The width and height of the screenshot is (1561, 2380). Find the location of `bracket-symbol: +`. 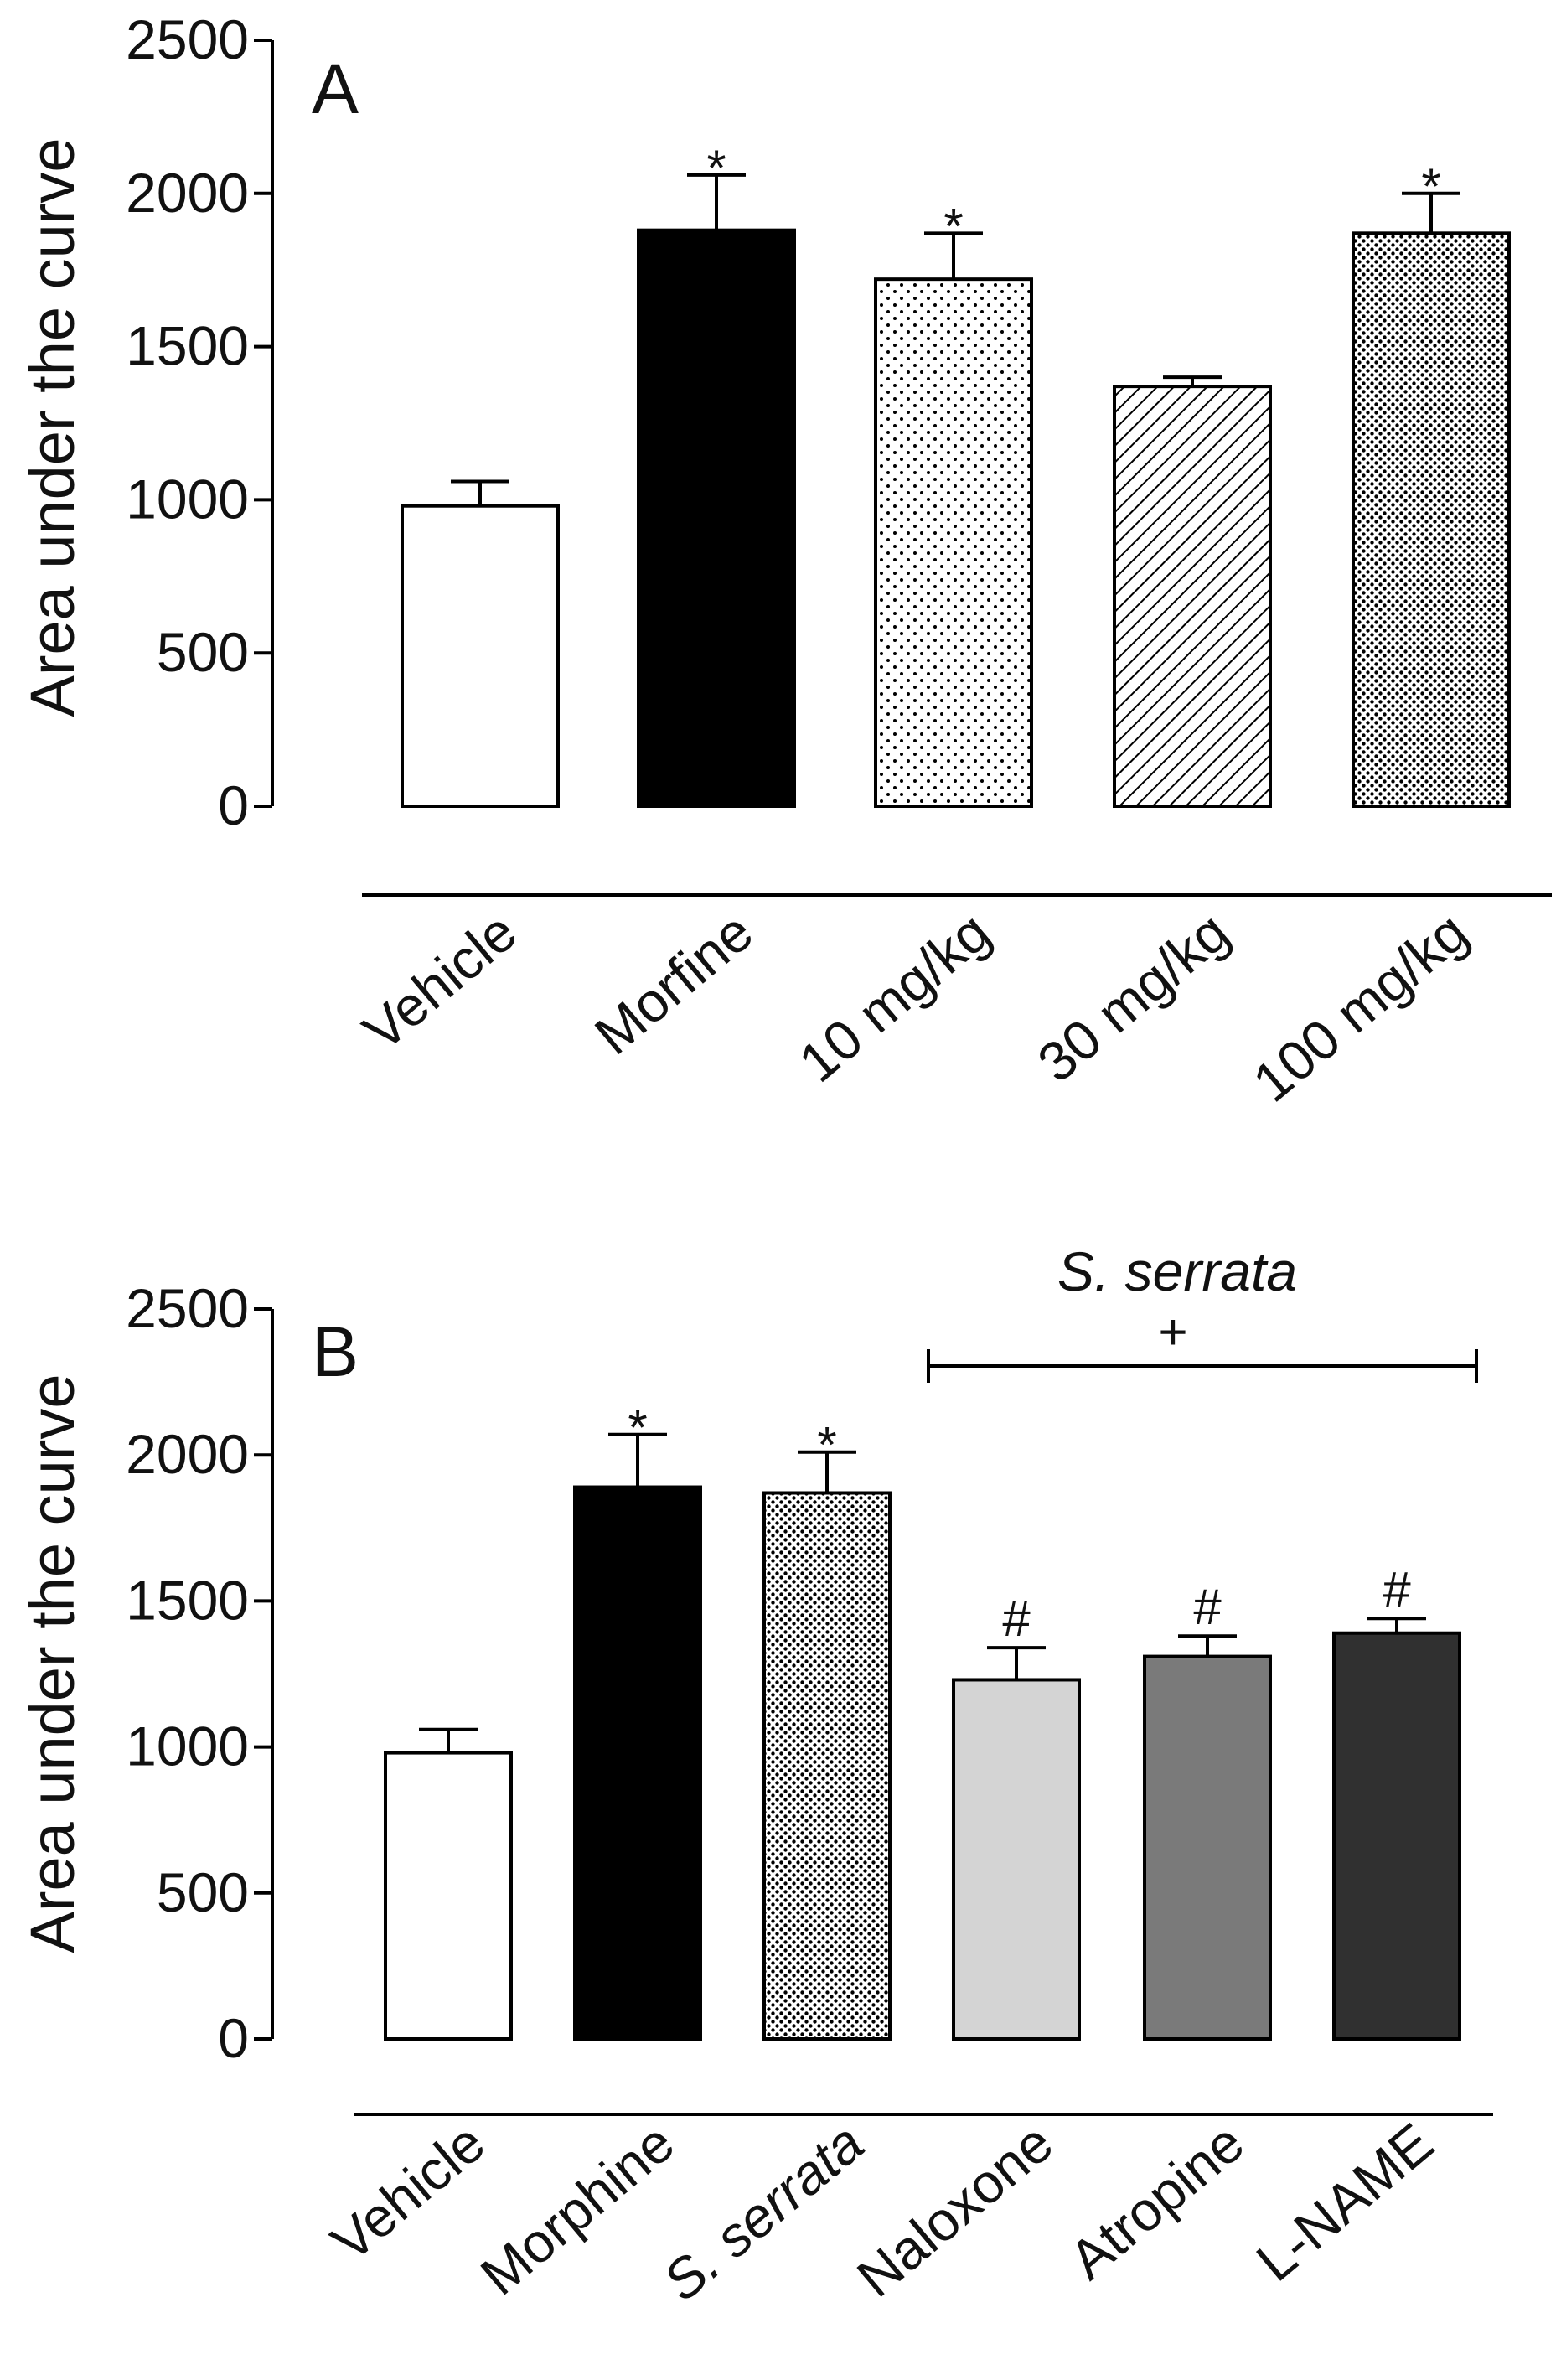

bracket-symbol: + is located at coordinates (1172, 1332).